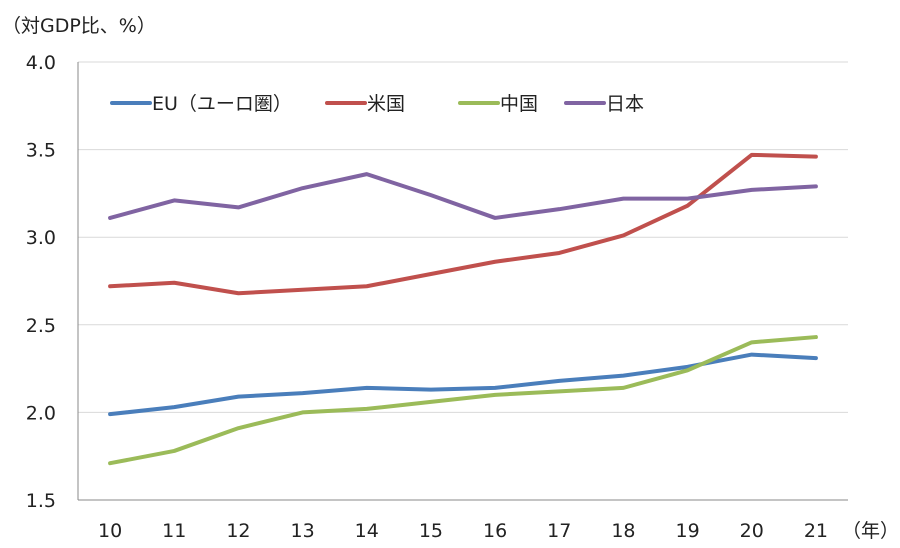 The image size is (900, 548). What do you see at coordinates (302, 531) in the screenshot?
I see `x-tick-label: 13` at bounding box center [302, 531].